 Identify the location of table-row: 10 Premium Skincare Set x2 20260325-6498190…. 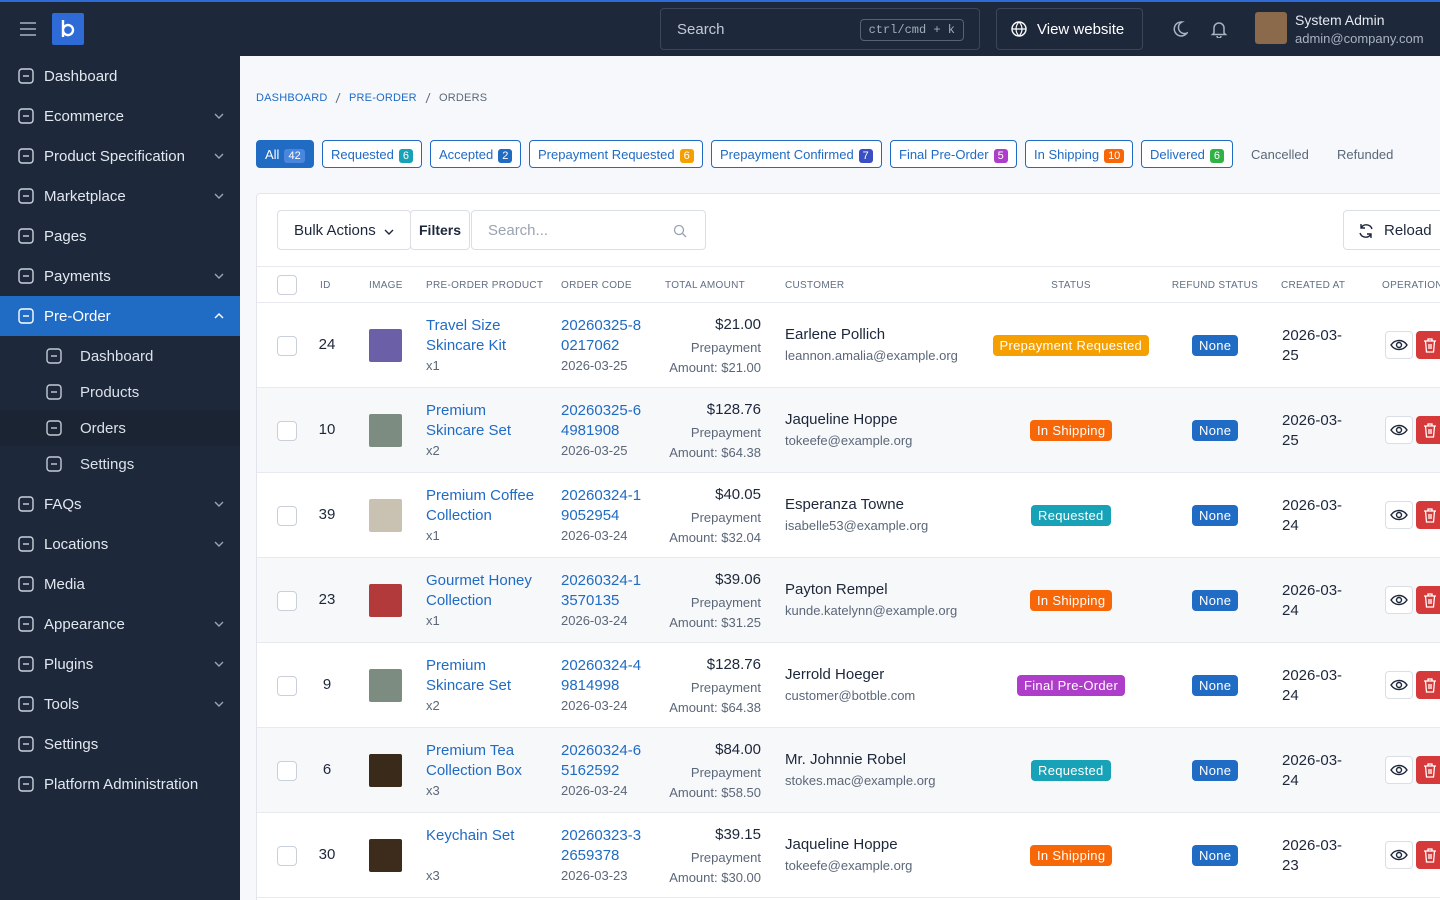
(848, 430).